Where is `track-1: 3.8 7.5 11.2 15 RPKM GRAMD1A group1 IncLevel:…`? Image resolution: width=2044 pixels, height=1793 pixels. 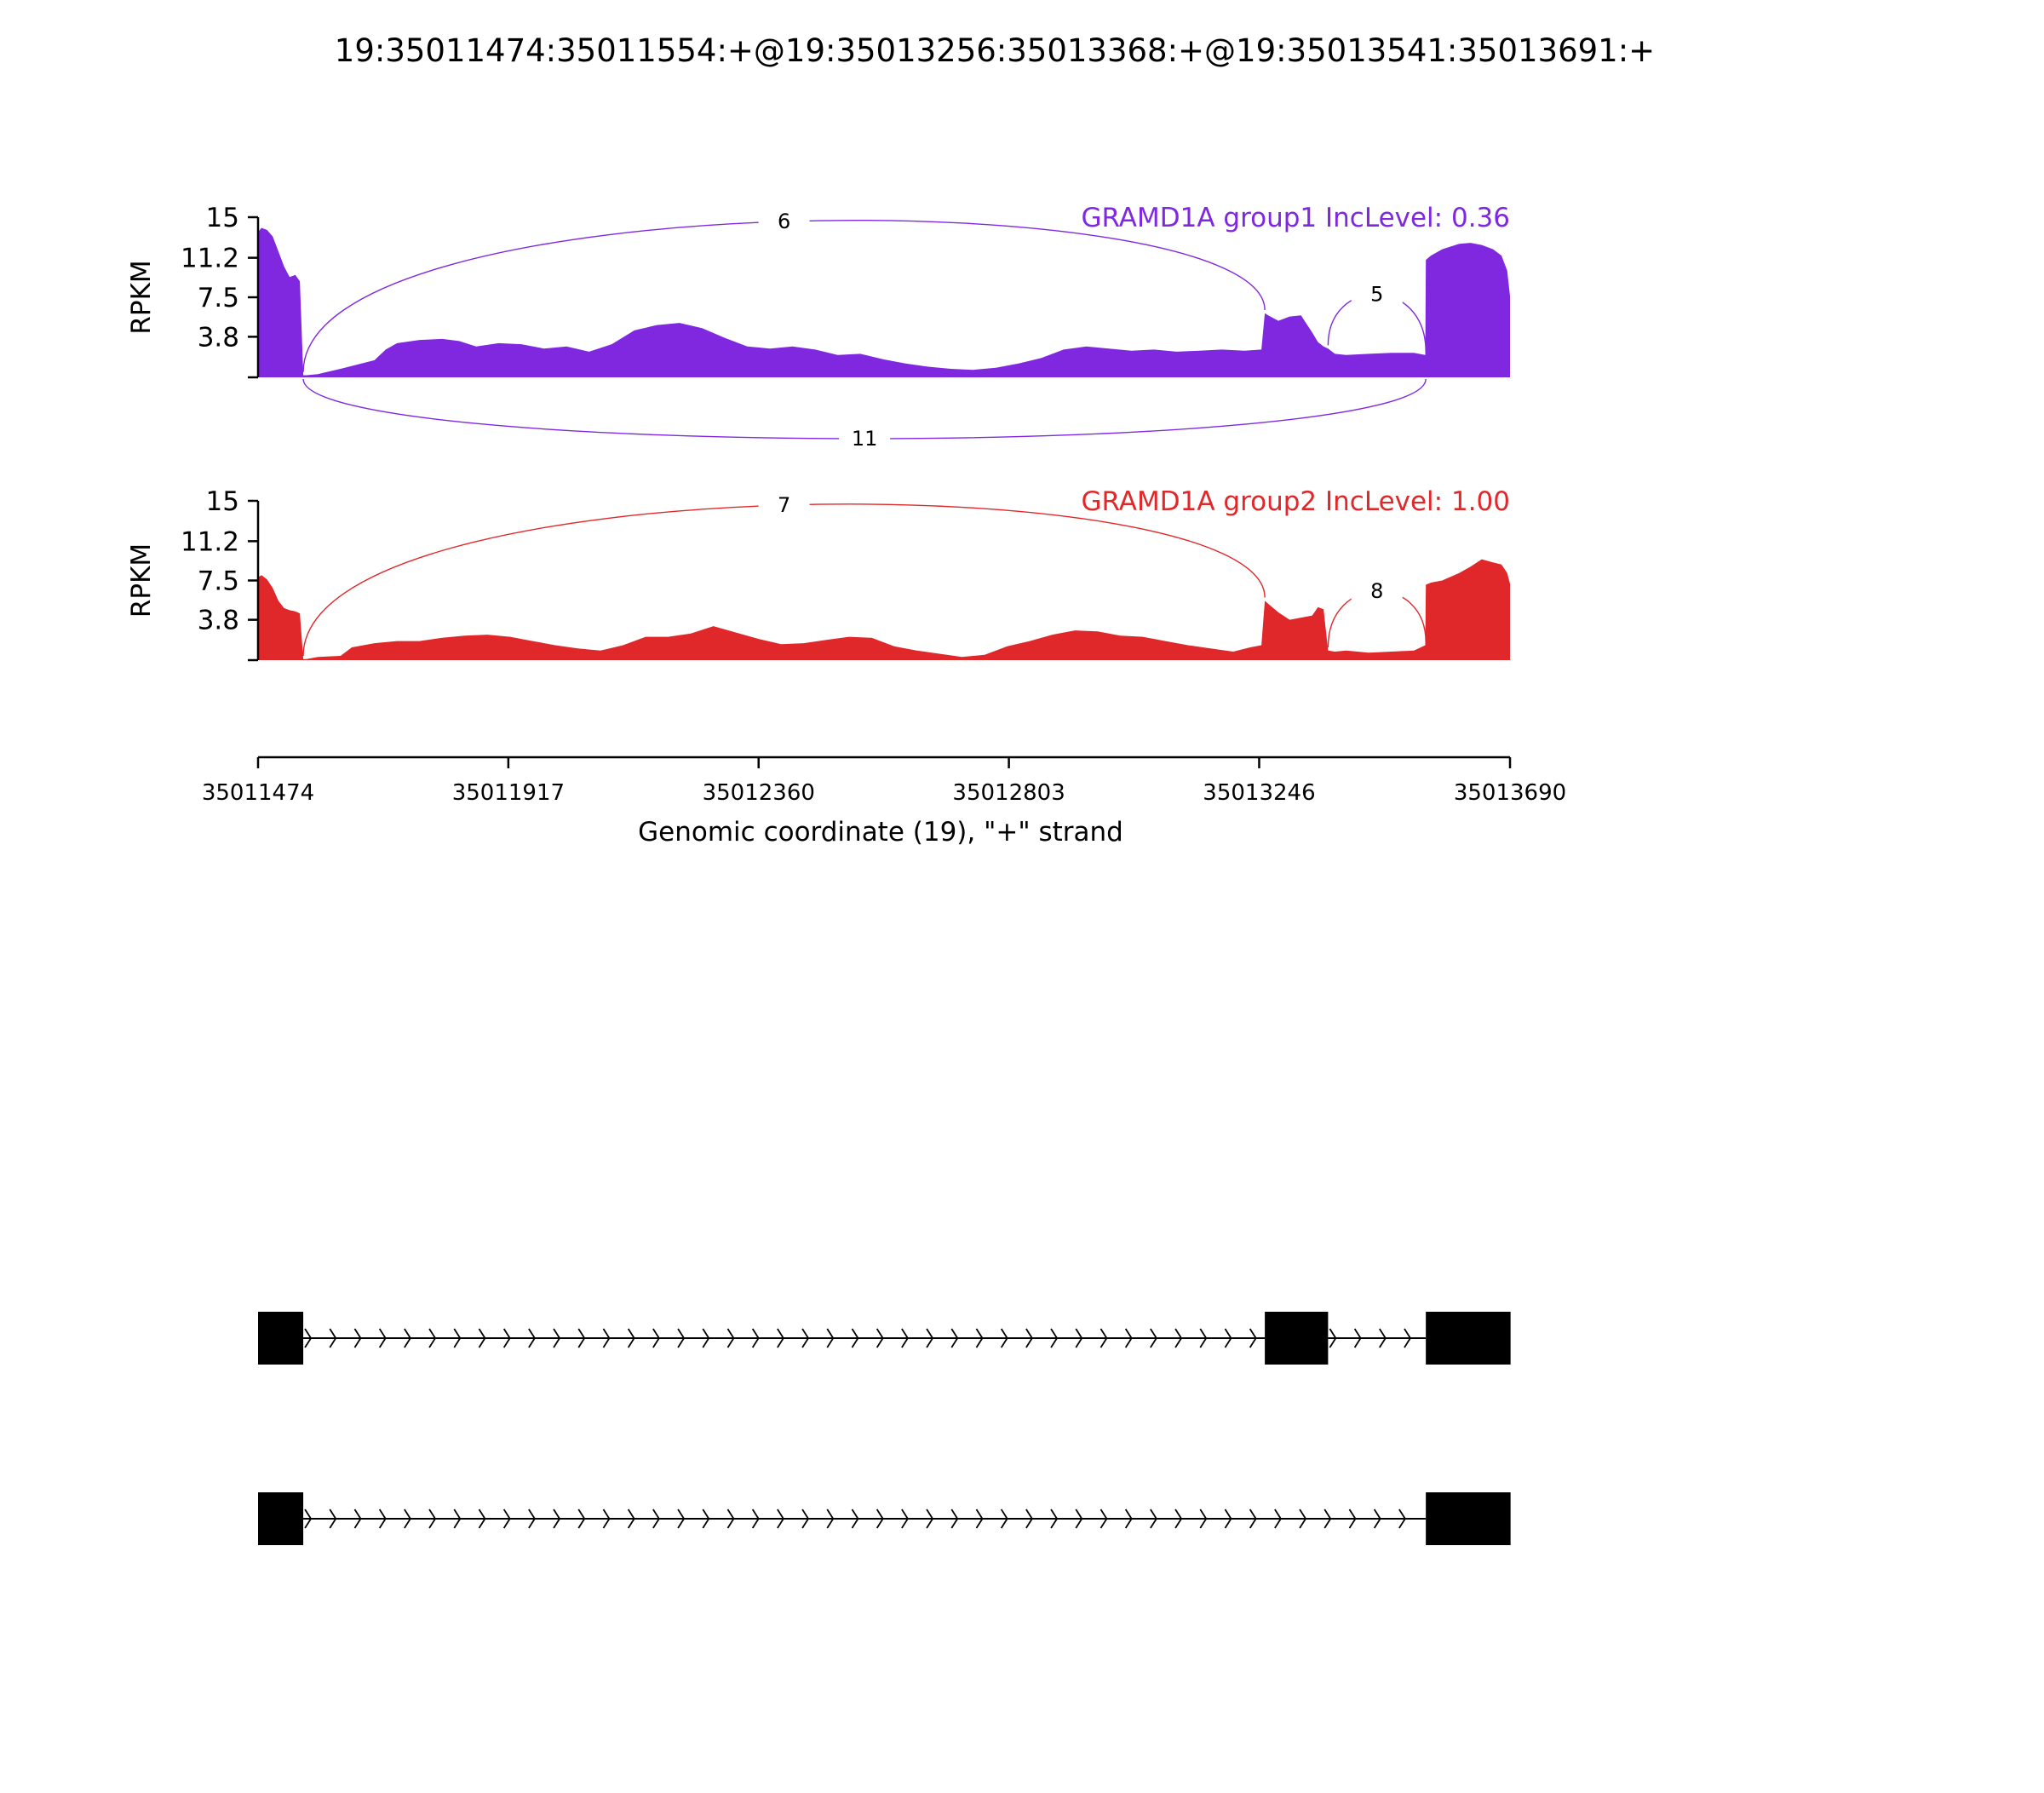 track-1: 3.8 7.5 11.2 15 RPKM GRAMD1A group1 IncLevel:… is located at coordinates (818, 327).